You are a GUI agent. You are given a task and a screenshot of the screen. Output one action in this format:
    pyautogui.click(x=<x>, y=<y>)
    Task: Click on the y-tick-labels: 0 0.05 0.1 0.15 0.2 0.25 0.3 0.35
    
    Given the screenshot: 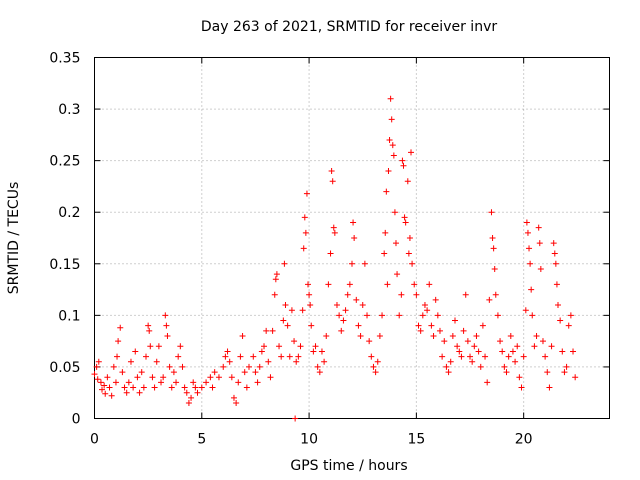 What is the action you would take?
    pyautogui.click(x=64, y=239)
    